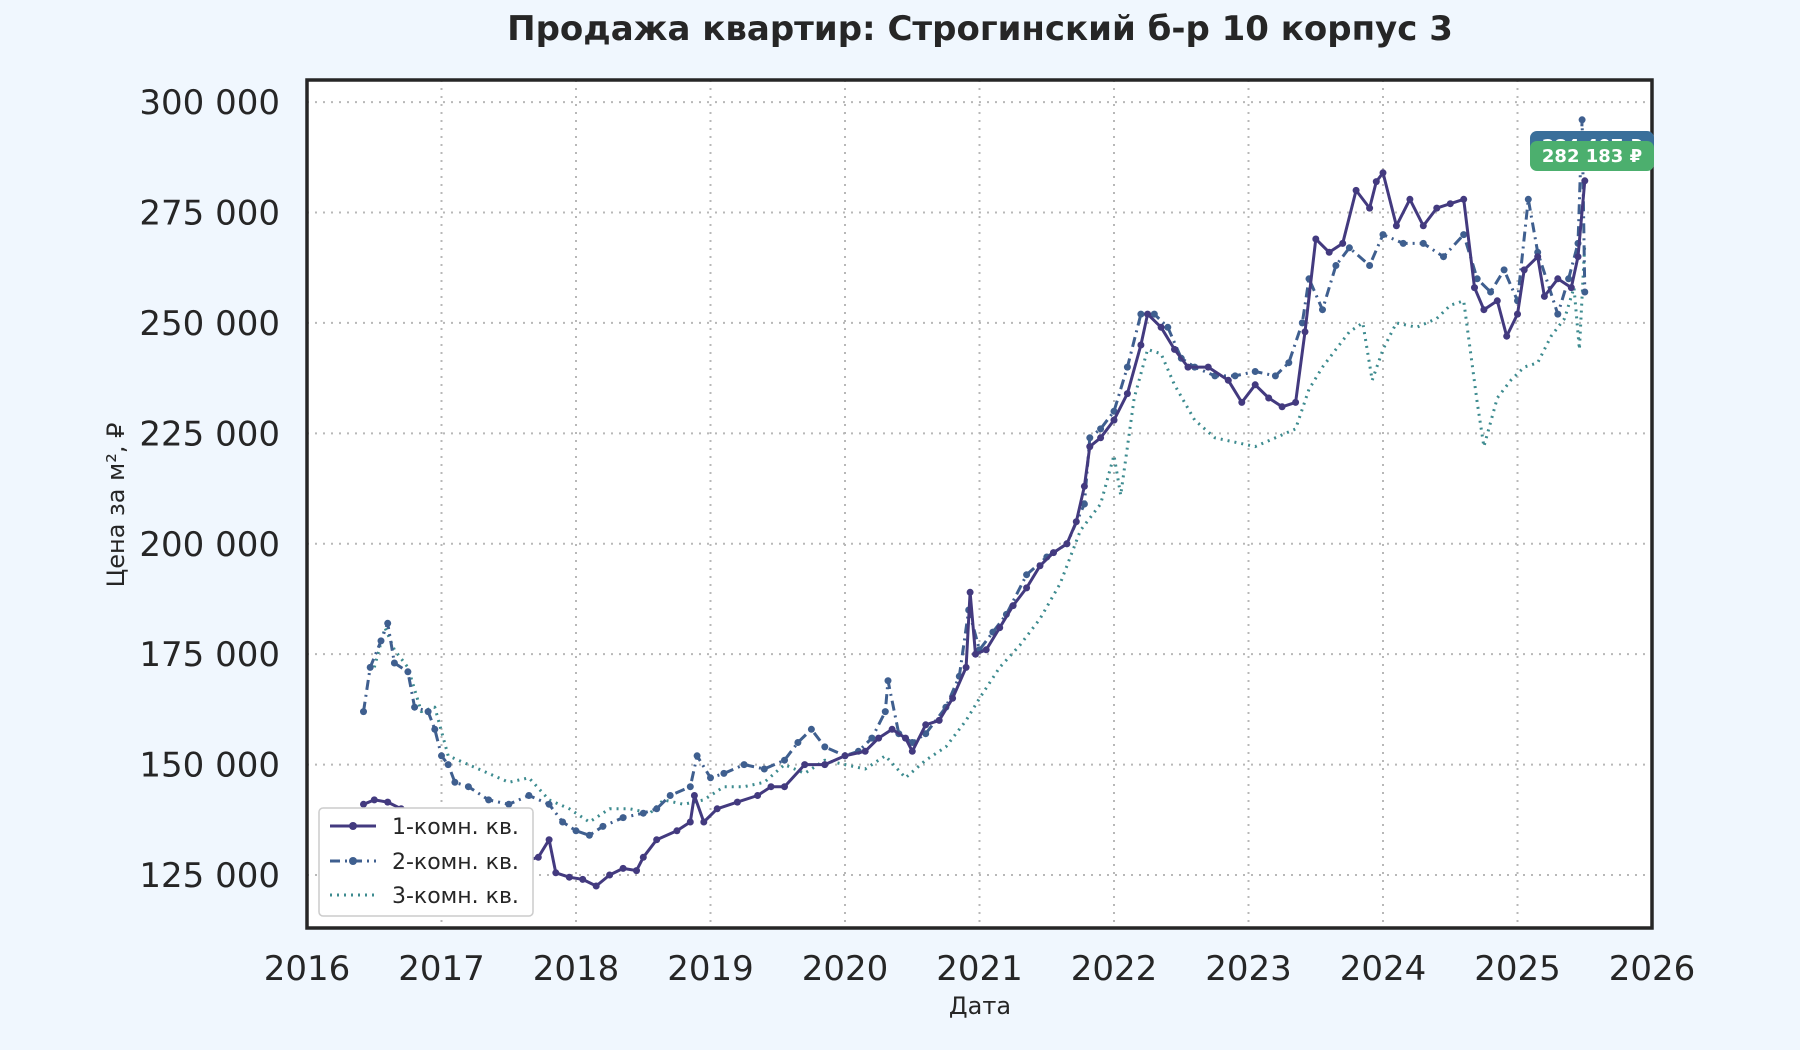 The width and height of the screenshot is (1800, 1050). Describe the element at coordinates (307, 969) in the screenshot. I see `x-tick-label: 2016` at that location.